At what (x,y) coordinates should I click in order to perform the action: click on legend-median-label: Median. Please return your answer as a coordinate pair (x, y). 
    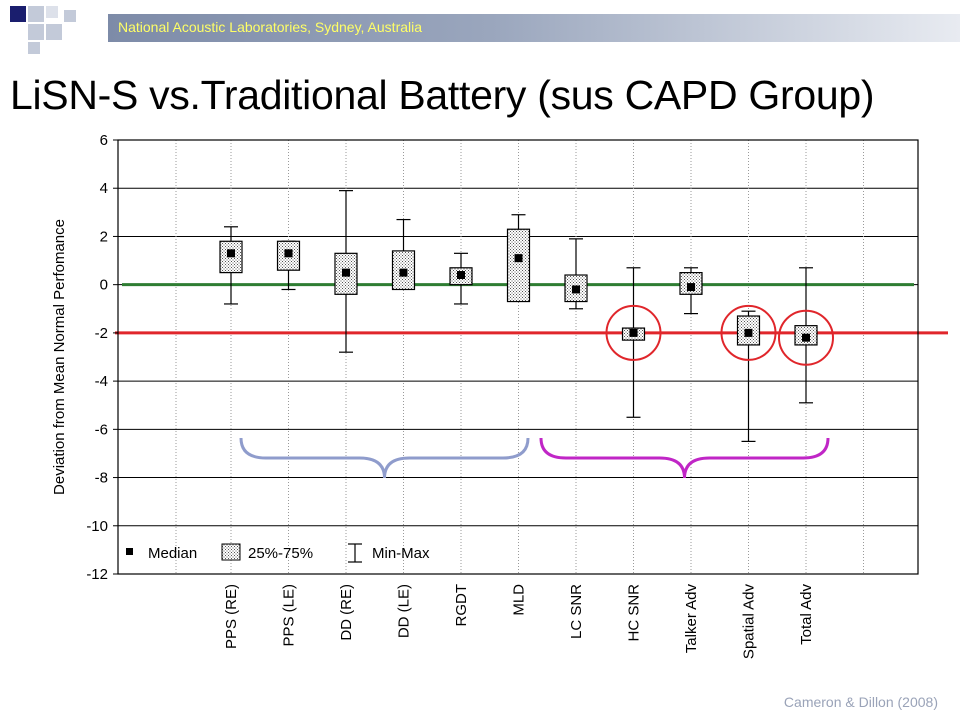
    Looking at the image, I should click on (172, 553).